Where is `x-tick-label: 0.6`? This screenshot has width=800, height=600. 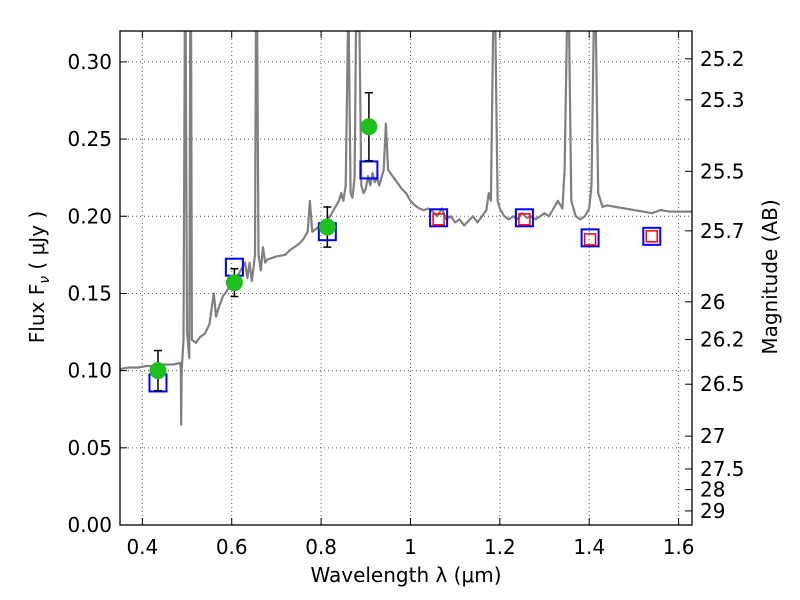
x-tick-label: 0.6 is located at coordinates (232, 547).